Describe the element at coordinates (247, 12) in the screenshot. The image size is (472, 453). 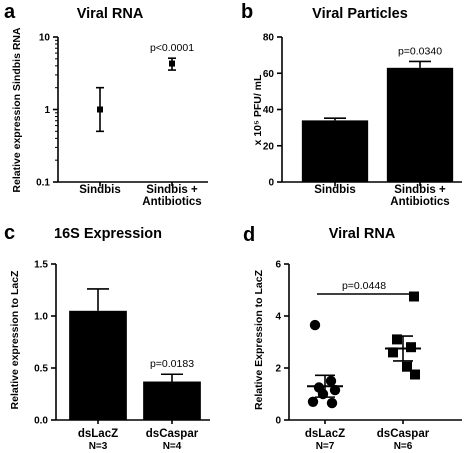
I see `panel-b-label: b` at that location.